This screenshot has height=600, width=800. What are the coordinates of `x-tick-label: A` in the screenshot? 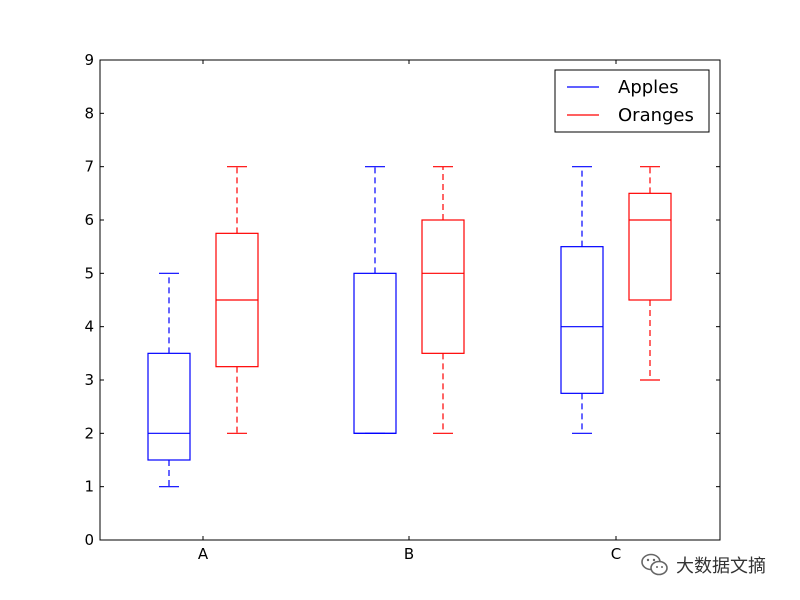 It's located at (203, 554).